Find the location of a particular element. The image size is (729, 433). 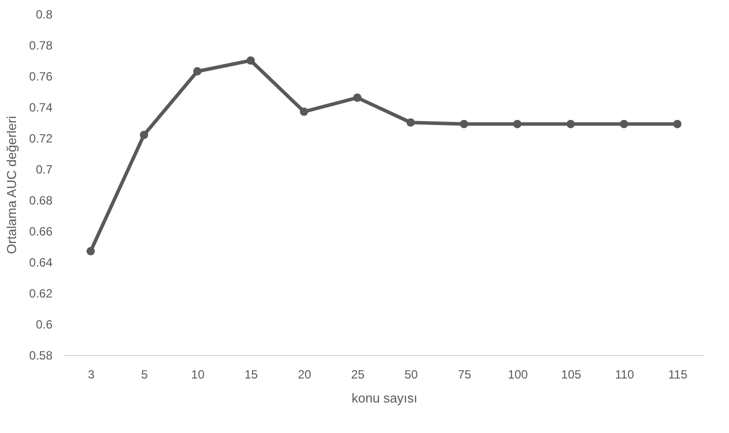

y-tick-label: 0.76 is located at coordinates (41, 77).